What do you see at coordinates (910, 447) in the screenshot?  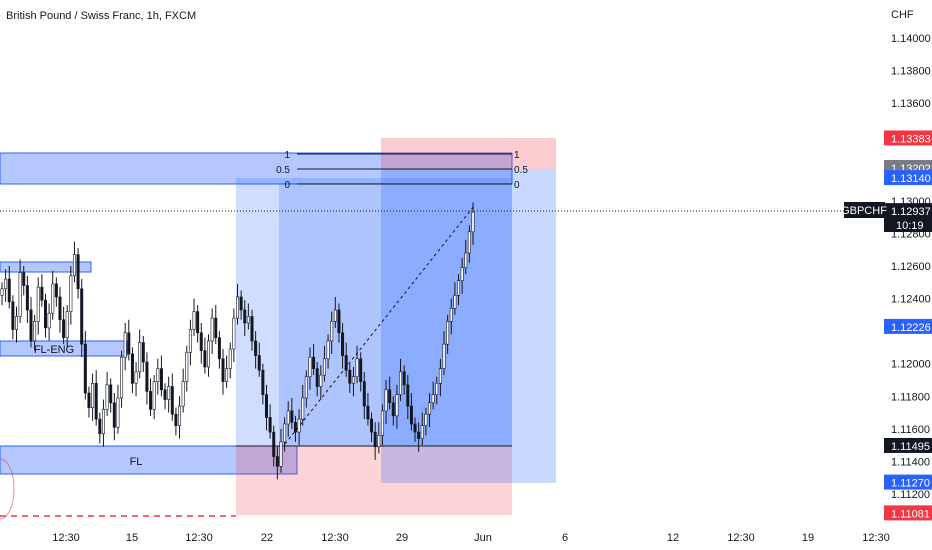 I see `price-tag-label: 1.11495` at bounding box center [910, 447].